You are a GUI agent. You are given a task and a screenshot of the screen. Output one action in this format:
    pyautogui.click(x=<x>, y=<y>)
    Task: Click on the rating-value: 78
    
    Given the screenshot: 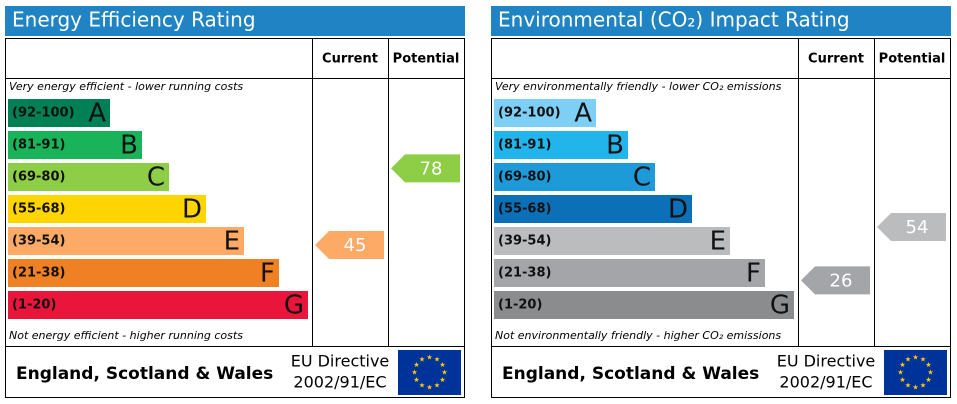 What is the action you would take?
    pyautogui.click(x=431, y=168)
    